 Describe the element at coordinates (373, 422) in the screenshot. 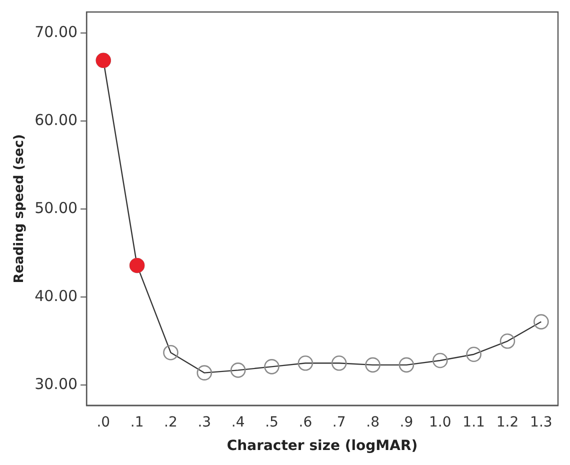

I see `x-tick-label: .8` at that location.